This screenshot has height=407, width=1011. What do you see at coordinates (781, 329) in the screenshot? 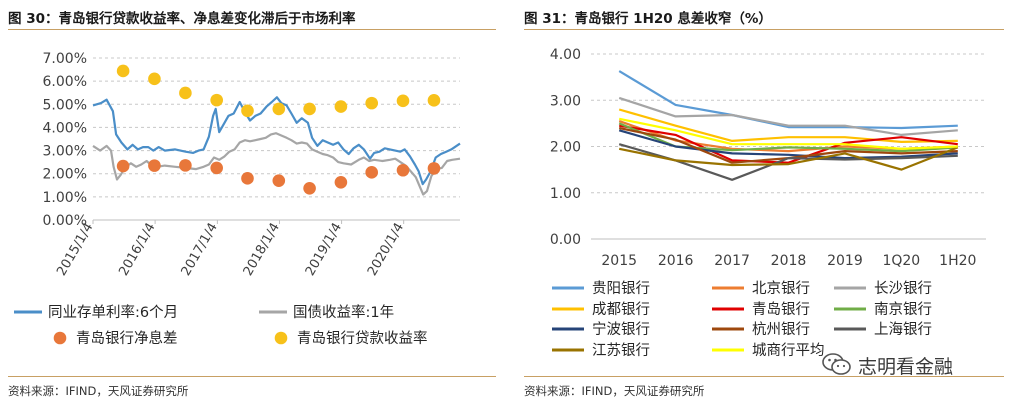
I see `legend-label: 杭州银行` at bounding box center [781, 329].